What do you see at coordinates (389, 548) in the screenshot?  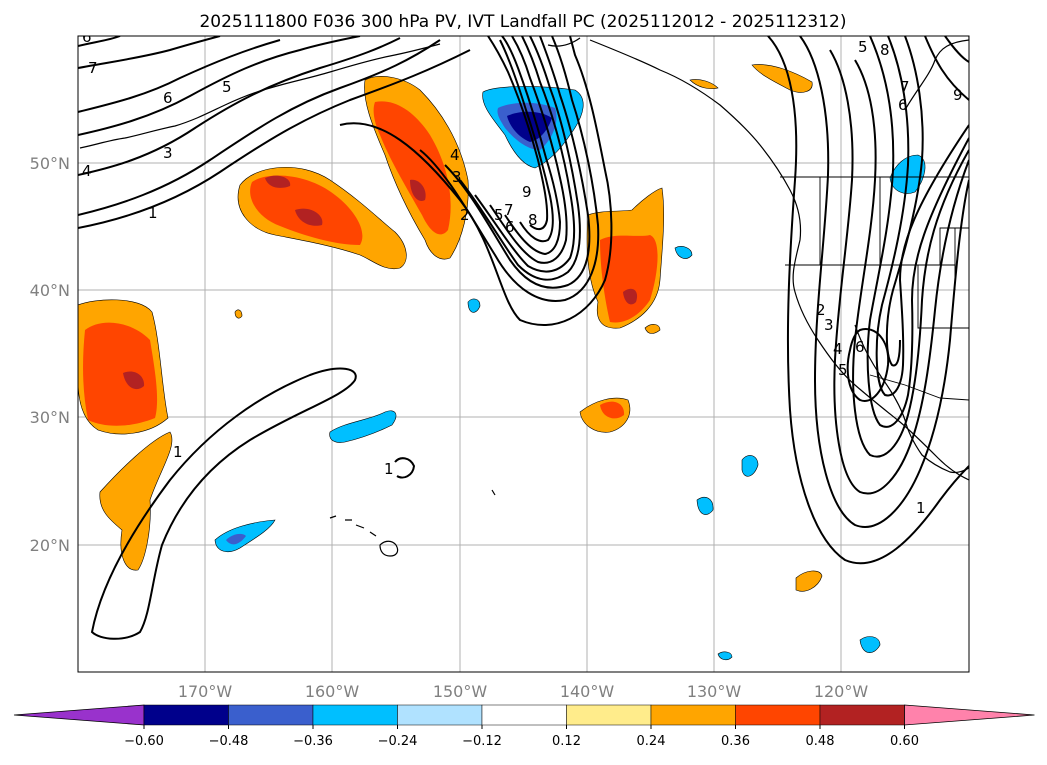 I see `coastline-hawaii-big-island` at bounding box center [389, 548].